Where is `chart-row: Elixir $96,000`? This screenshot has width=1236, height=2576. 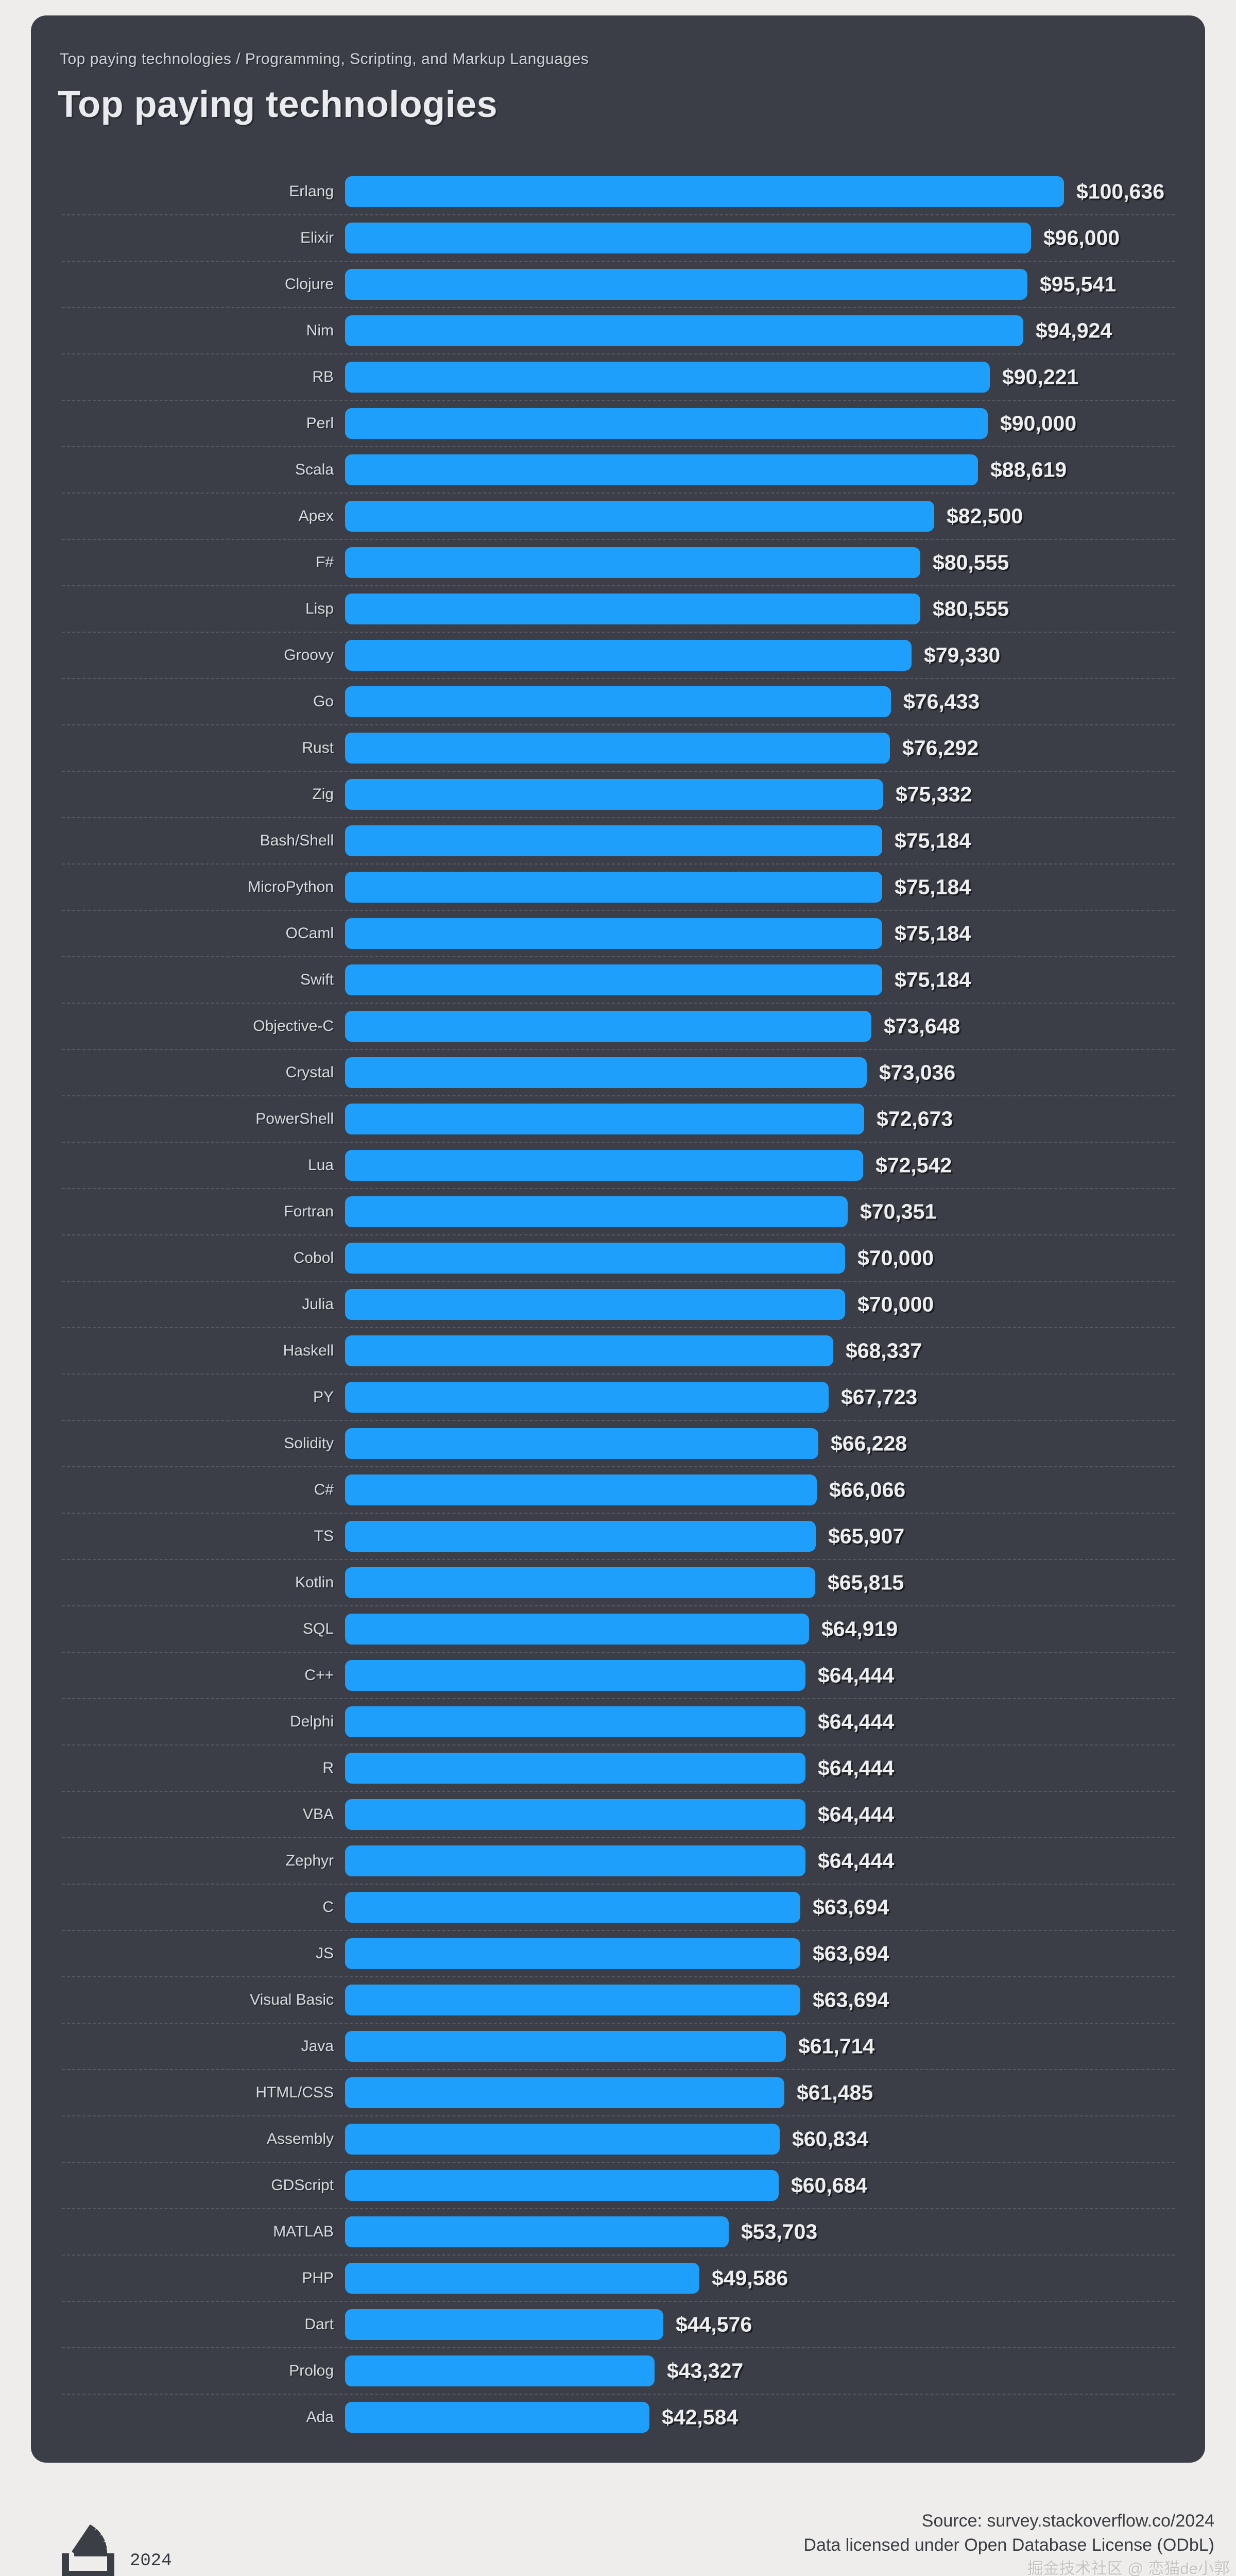
chart-row: Elixir $96,000 is located at coordinates (618, 238).